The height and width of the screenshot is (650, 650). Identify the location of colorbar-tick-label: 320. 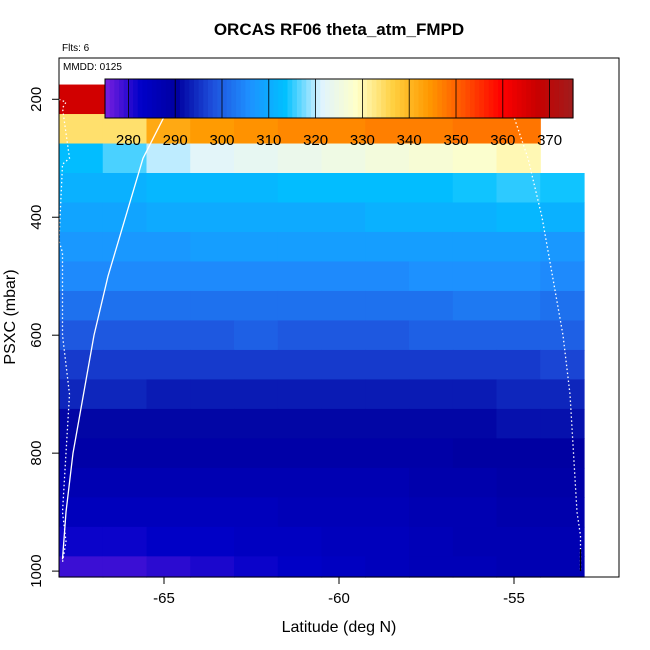
(315, 140).